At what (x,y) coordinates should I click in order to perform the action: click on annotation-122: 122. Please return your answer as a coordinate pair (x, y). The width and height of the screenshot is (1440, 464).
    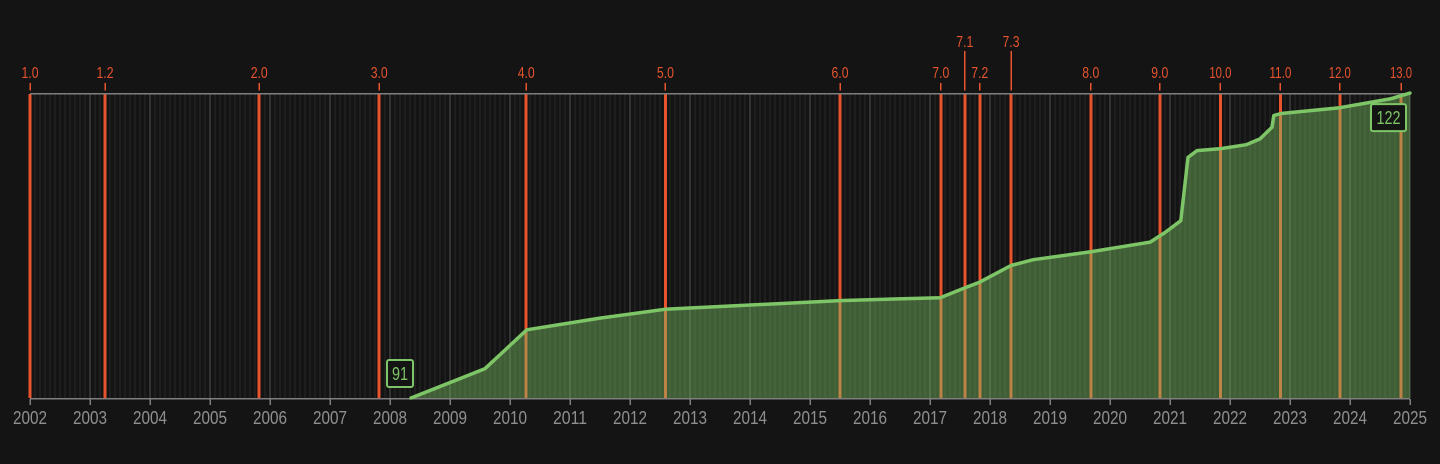
    Looking at the image, I should click on (1388, 118).